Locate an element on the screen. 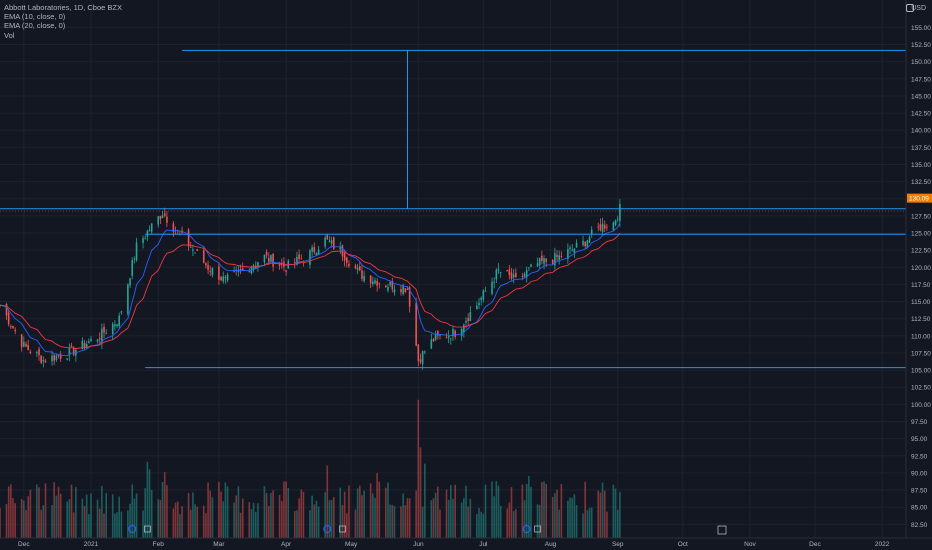  price-tick-label: 97.50 is located at coordinates (919, 422).